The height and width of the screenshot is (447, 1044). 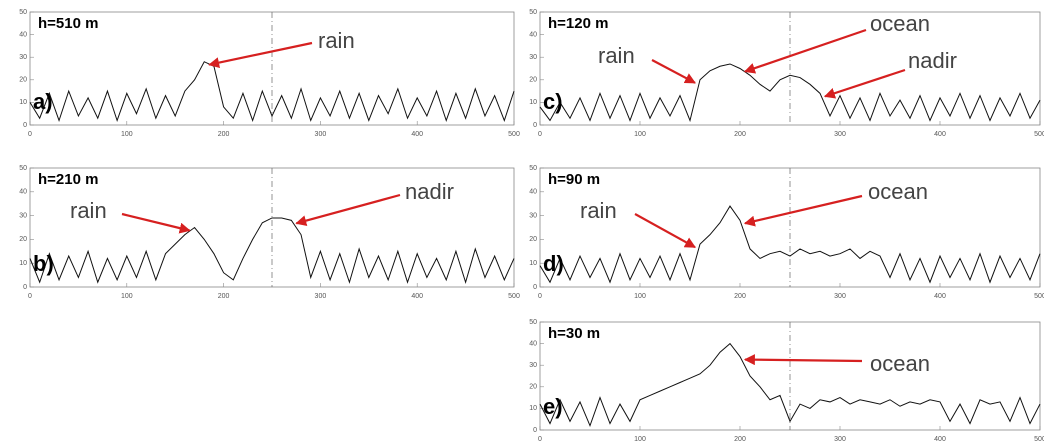 I want to click on panel-title: h=510 m, so click(x=68, y=23).